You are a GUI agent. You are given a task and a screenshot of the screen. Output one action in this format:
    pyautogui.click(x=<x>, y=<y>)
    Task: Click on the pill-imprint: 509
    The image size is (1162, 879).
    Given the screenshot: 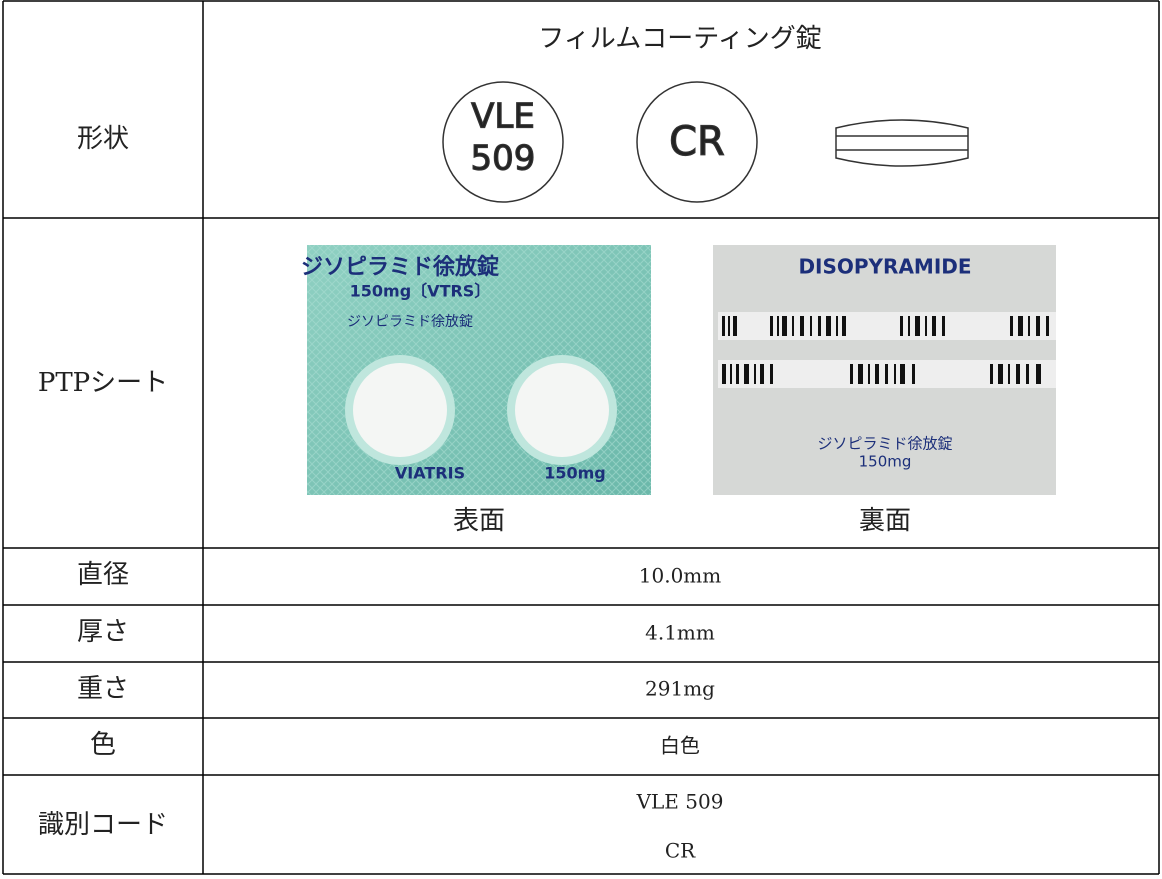 What is the action you would take?
    pyautogui.click(x=503, y=159)
    